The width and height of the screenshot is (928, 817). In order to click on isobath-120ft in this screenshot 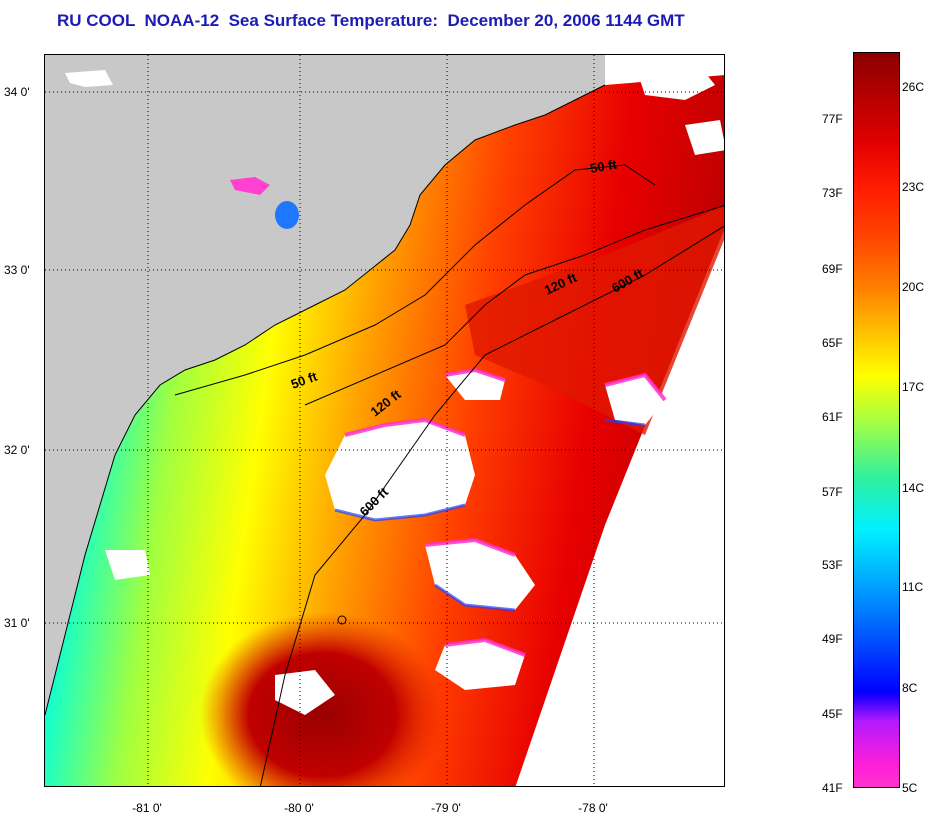, I will do `click(514, 305)`.